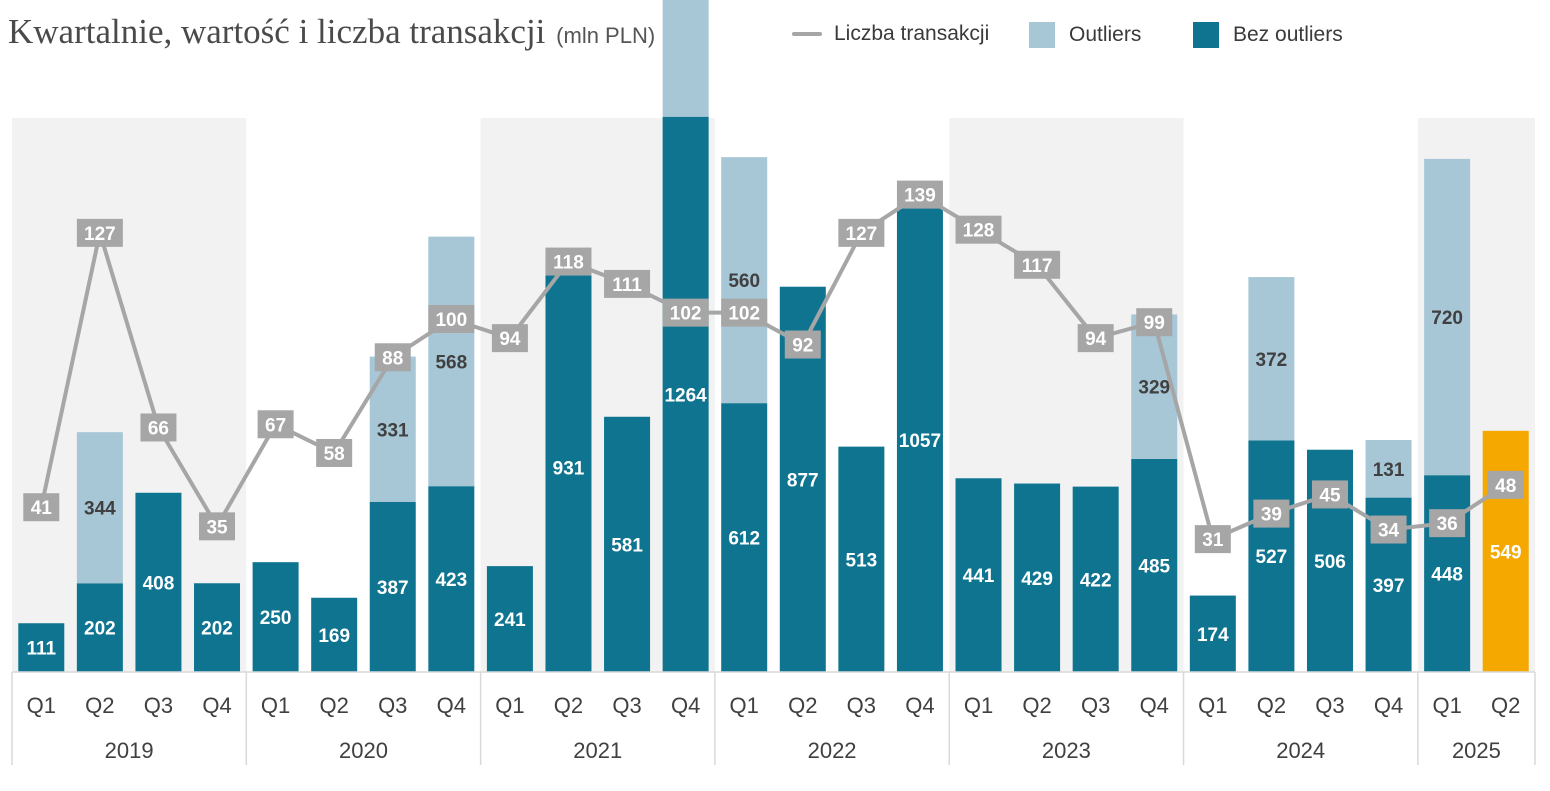 The width and height of the screenshot is (1550, 791). I want to click on legend-base-swatch, so click(1206, 35).